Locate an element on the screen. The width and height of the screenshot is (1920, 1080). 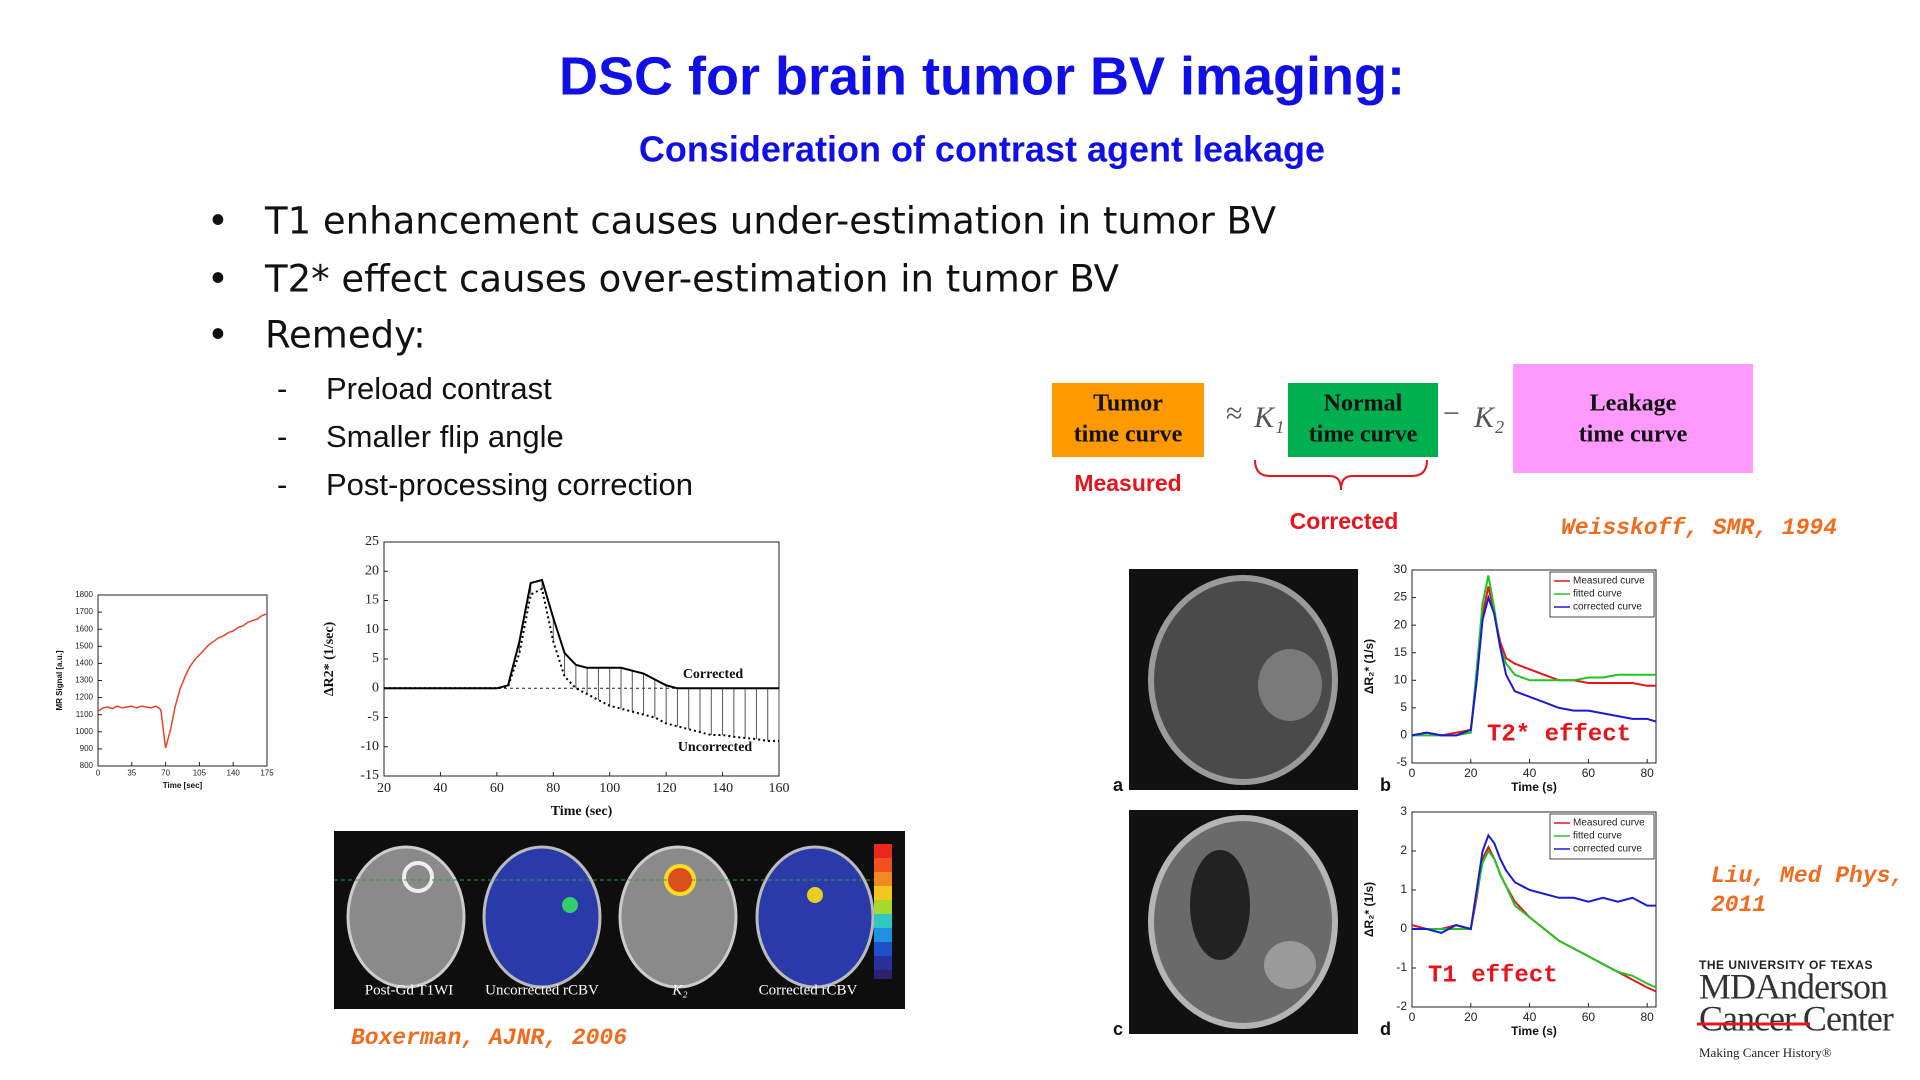
x-tick-label: 40 is located at coordinates (440, 788).